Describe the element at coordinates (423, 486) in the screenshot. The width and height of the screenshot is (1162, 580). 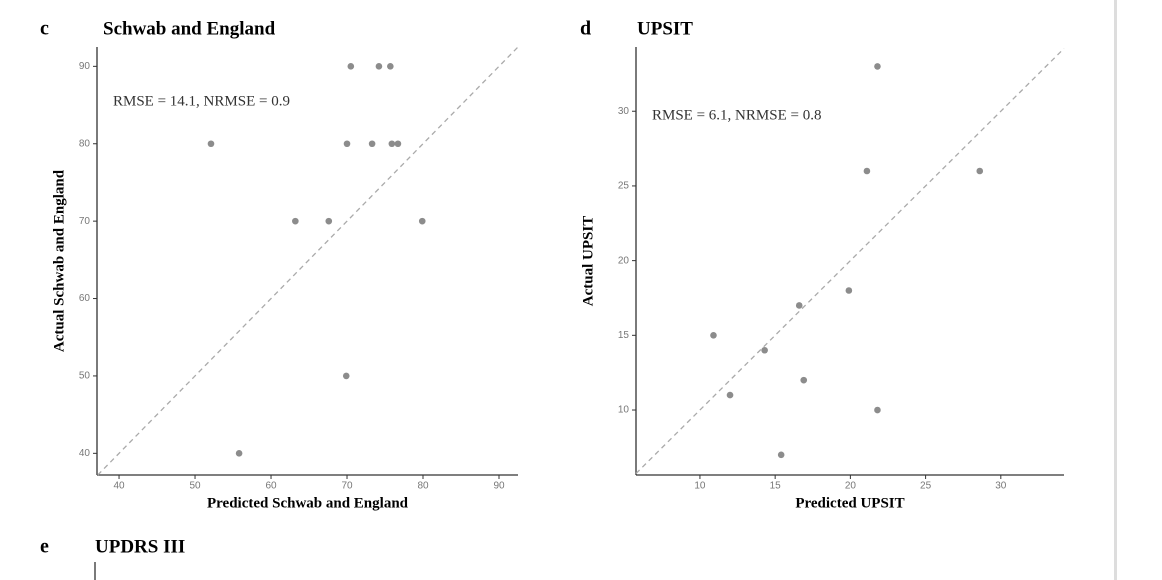
I see `x-tick-label: 80` at that location.